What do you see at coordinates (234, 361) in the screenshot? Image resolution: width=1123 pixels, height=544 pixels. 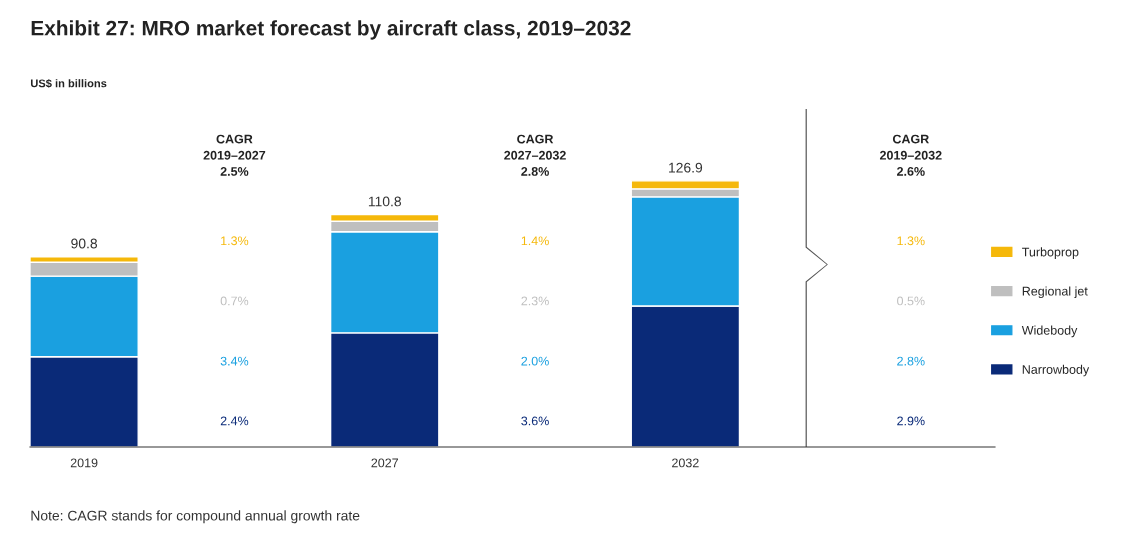 I see `annotation: 3.4%` at bounding box center [234, 361].